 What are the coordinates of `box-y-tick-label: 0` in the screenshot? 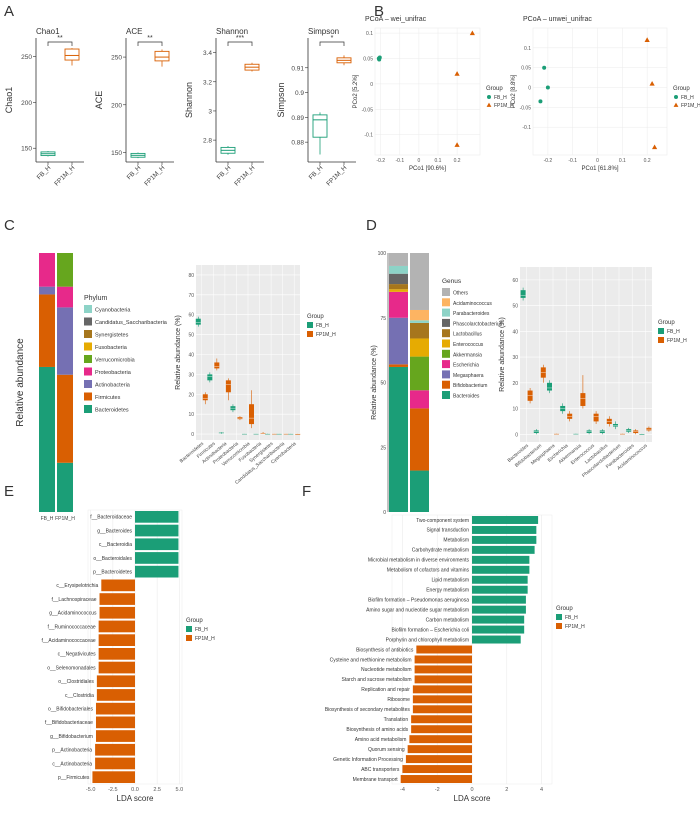 It's located at (192, 435).